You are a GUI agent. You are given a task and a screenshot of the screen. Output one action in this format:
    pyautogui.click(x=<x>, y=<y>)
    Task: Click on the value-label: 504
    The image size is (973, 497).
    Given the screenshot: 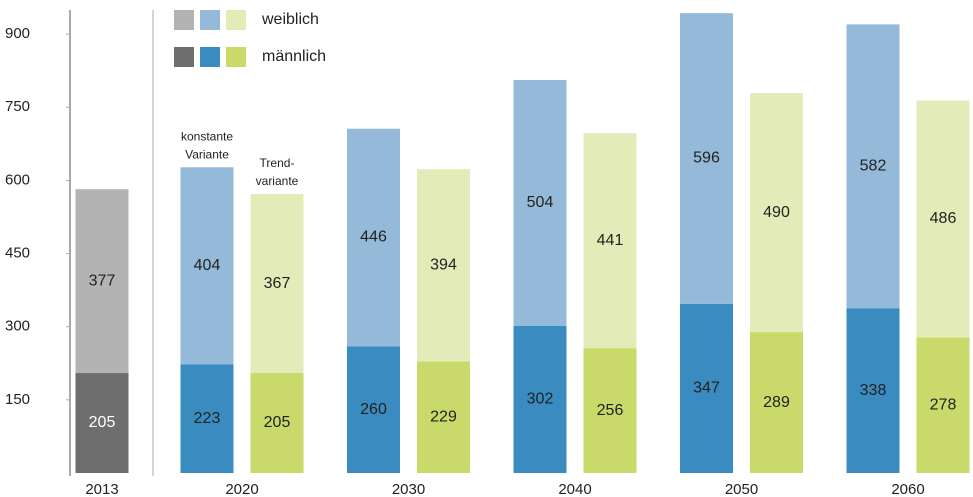 What is the action you would take?
    pyautogui.click(x=540, y=202)
    